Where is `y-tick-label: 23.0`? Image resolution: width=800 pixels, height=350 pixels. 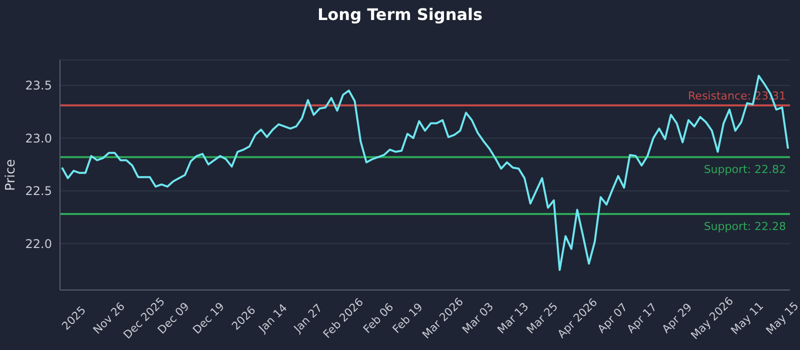
y-tick-label: 23.0 is located at coordinates (38, 138).